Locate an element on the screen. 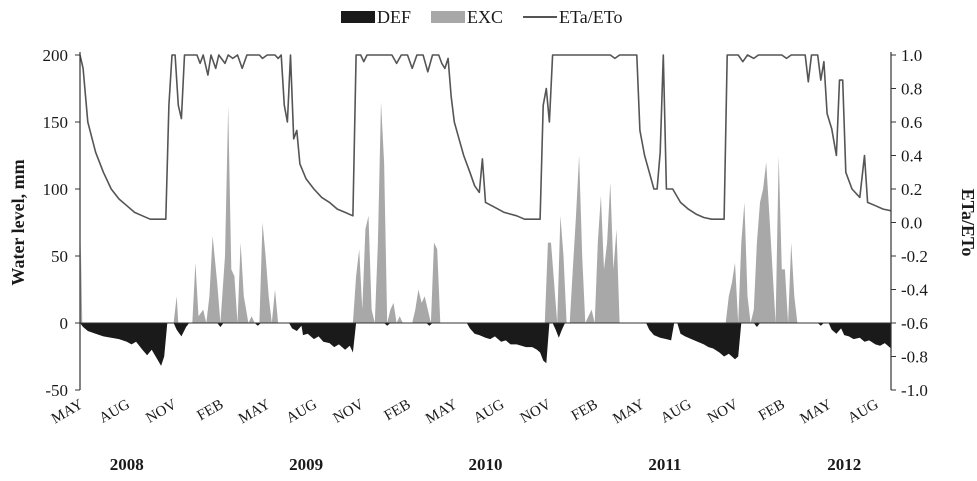 The image size is (977, 481). right-tick-label: 0.6 is located at coordinates (911, 122).